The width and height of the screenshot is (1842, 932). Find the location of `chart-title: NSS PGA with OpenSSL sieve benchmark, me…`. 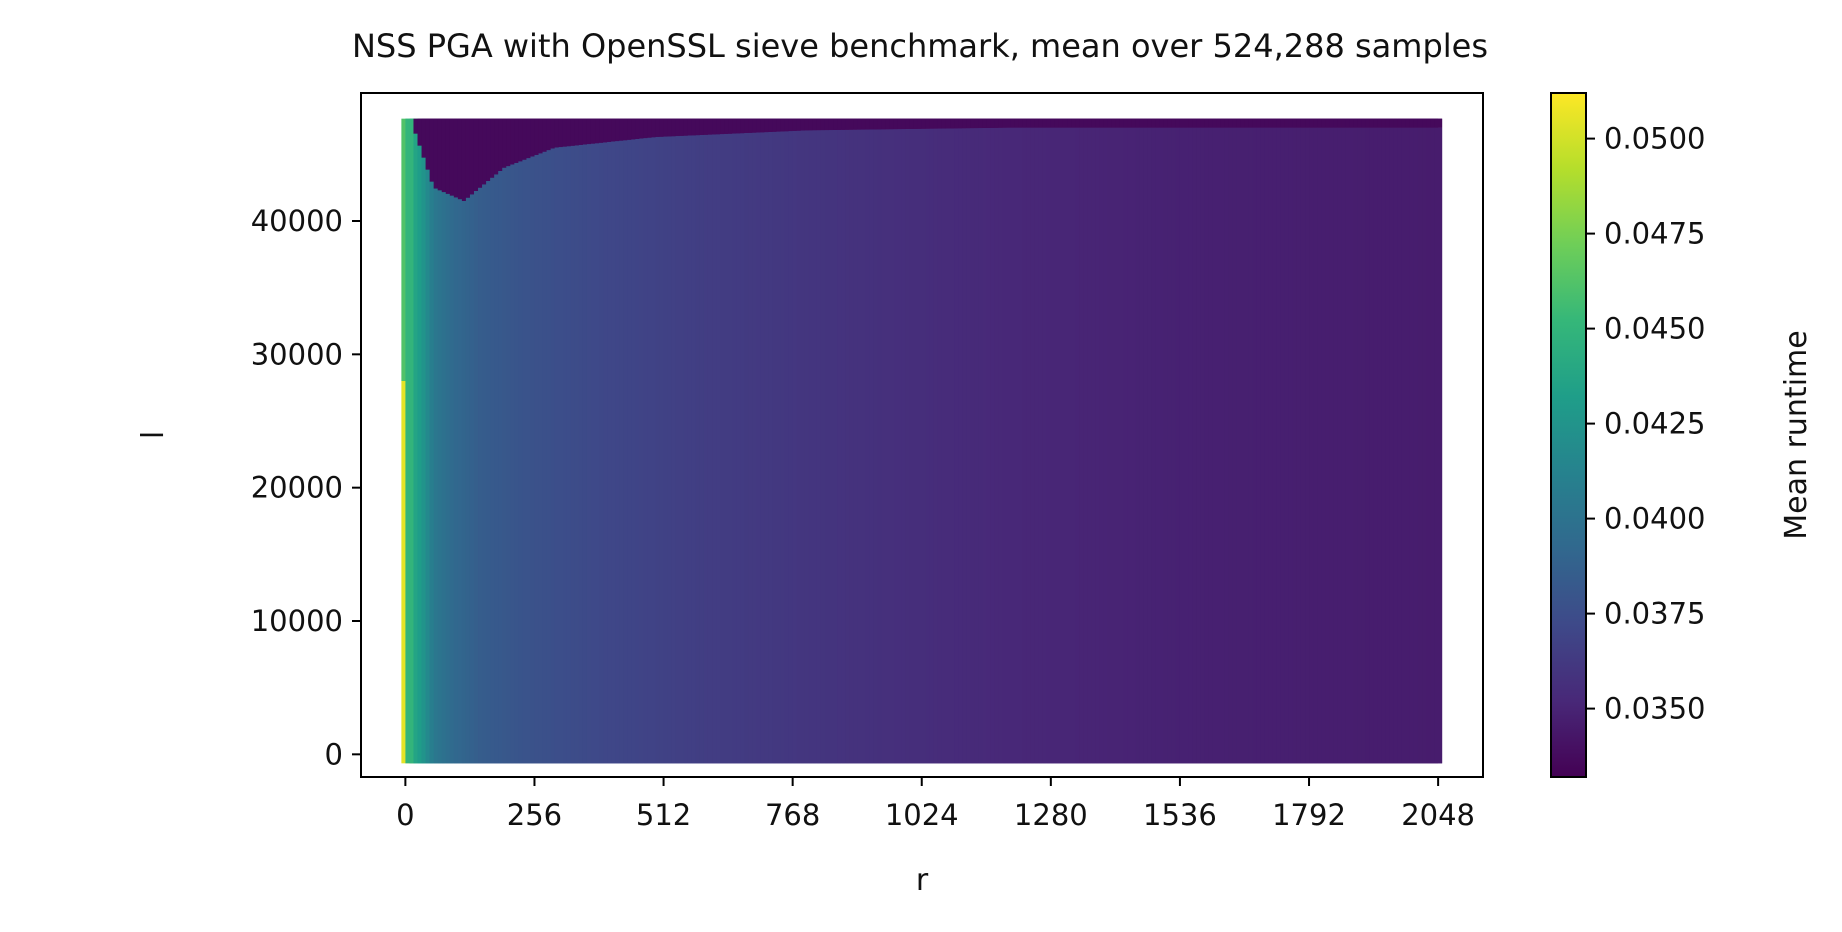

chart-title: NSS PGA with OpenSSL sieve benchmark, me… is located at coordinates (920, 46).